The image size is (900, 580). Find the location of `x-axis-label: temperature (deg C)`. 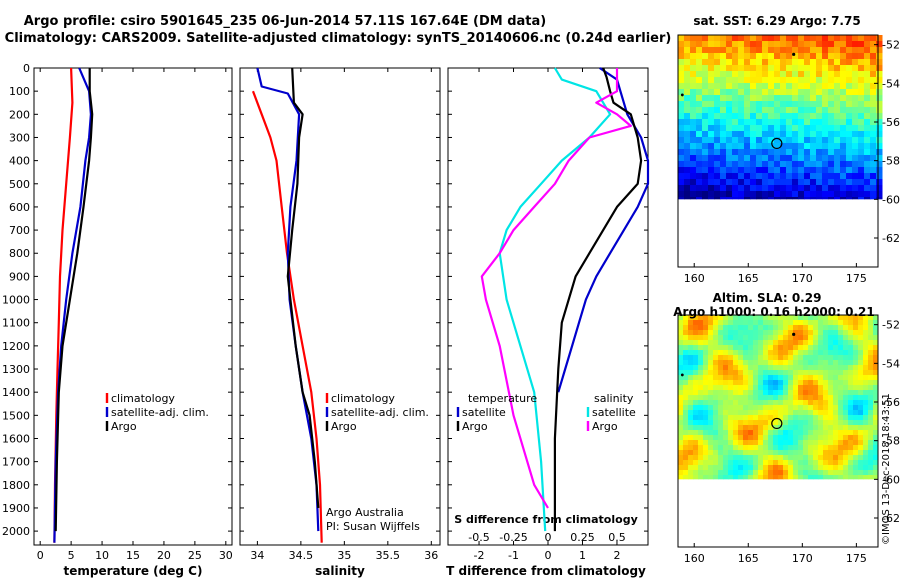

x-axis-label: temperature (deg C) is located at coordinates (133, 571).